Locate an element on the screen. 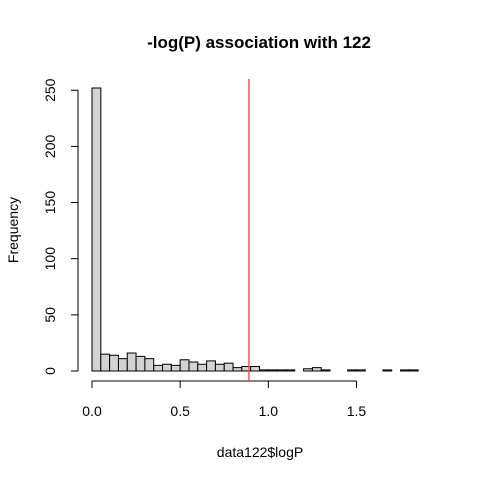 The width and height of the screenshot is (480, 480). y-tick-label: 200 is located at coordinates (50, 146).